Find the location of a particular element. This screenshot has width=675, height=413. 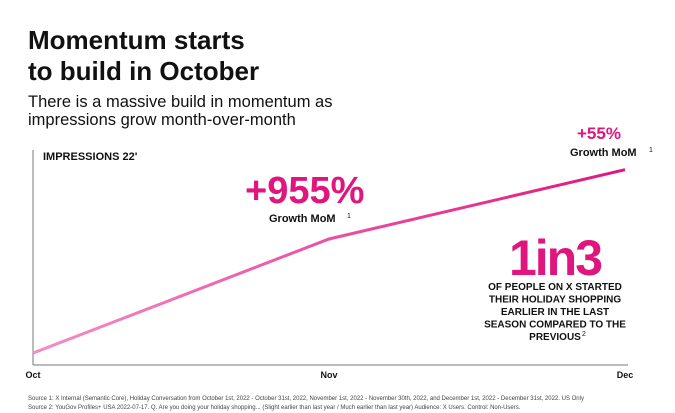

stat-value: 1in3 is located at coordinates (555, 258).